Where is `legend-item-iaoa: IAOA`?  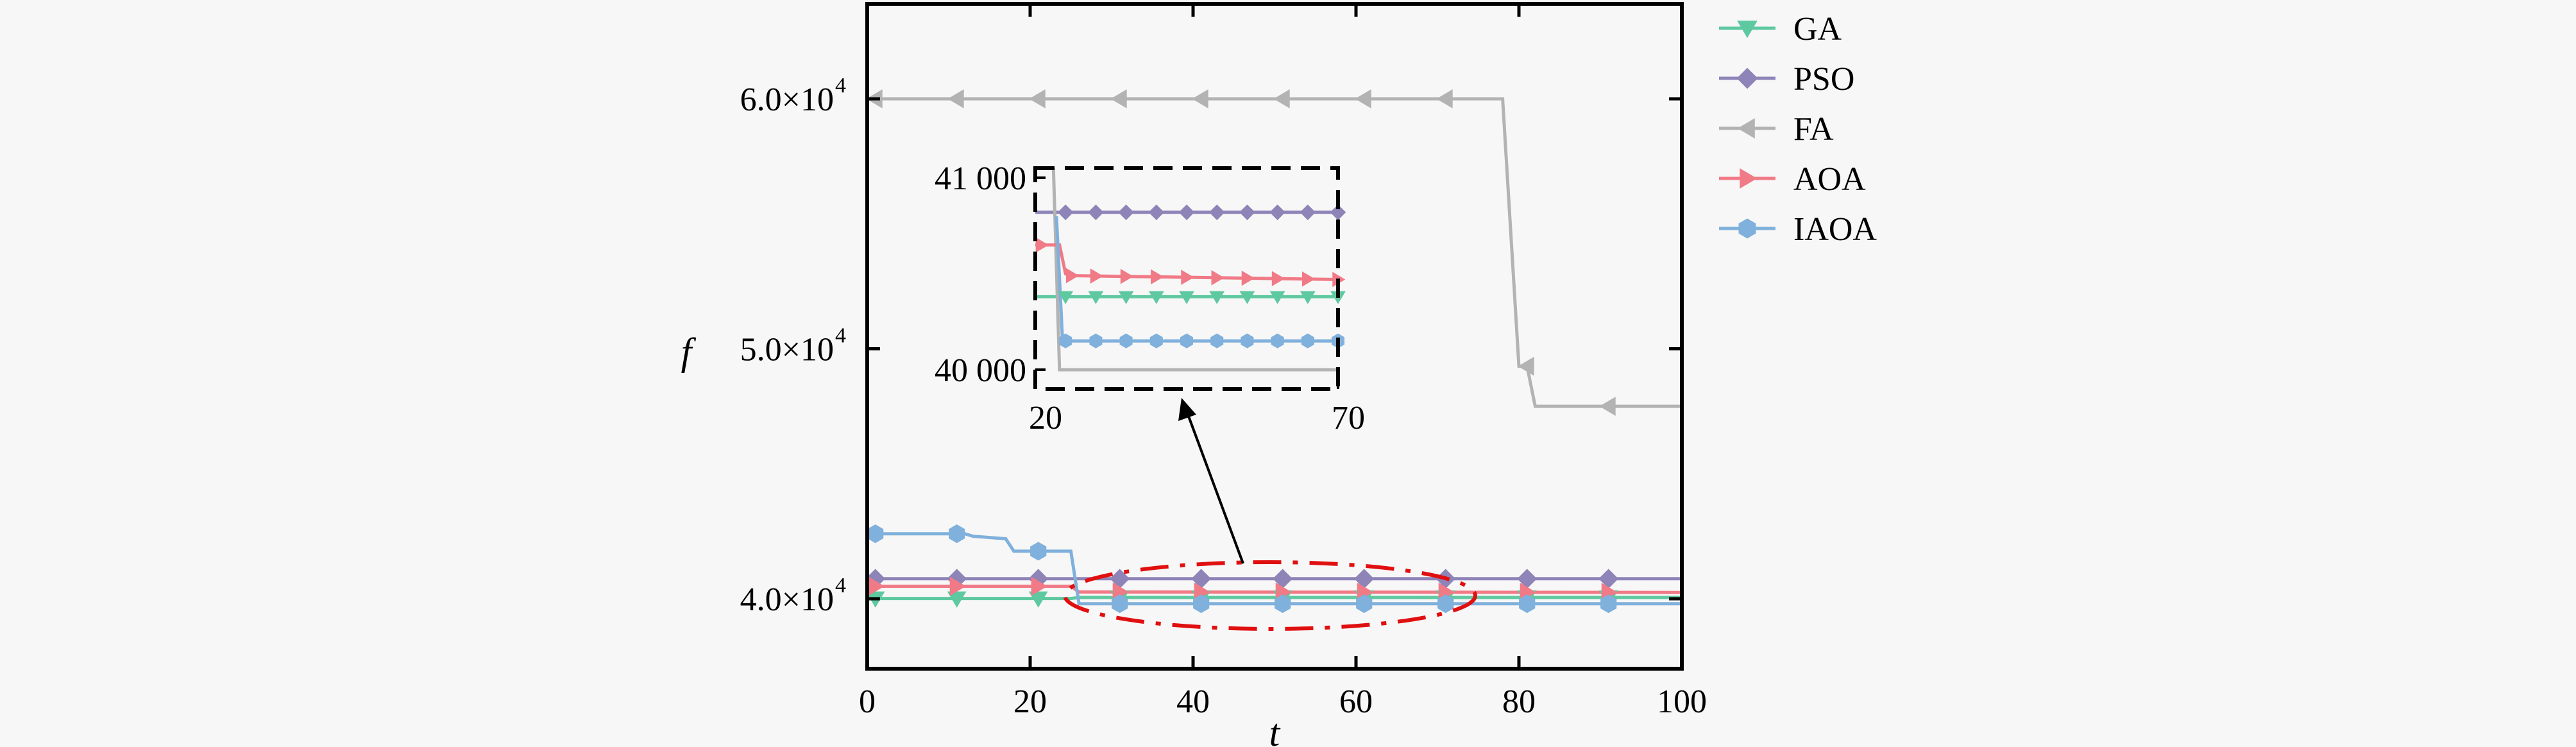
legend-item-iaoa: IAOA is located at coordinates (1798, 230).